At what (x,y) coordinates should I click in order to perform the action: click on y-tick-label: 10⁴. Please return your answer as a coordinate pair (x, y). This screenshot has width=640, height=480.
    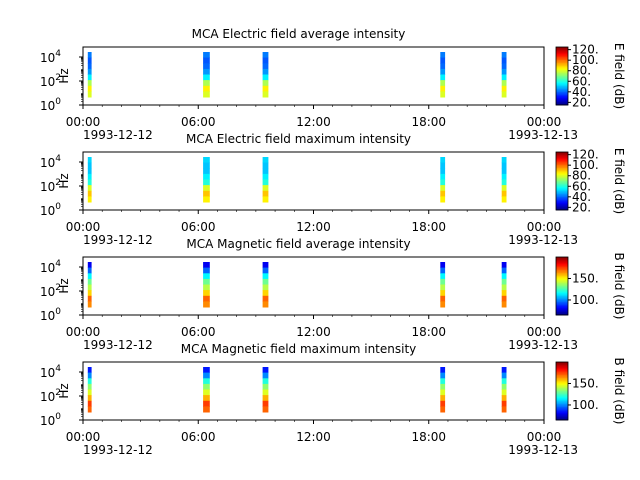
    Looking at the image, I should click on (50, 162).